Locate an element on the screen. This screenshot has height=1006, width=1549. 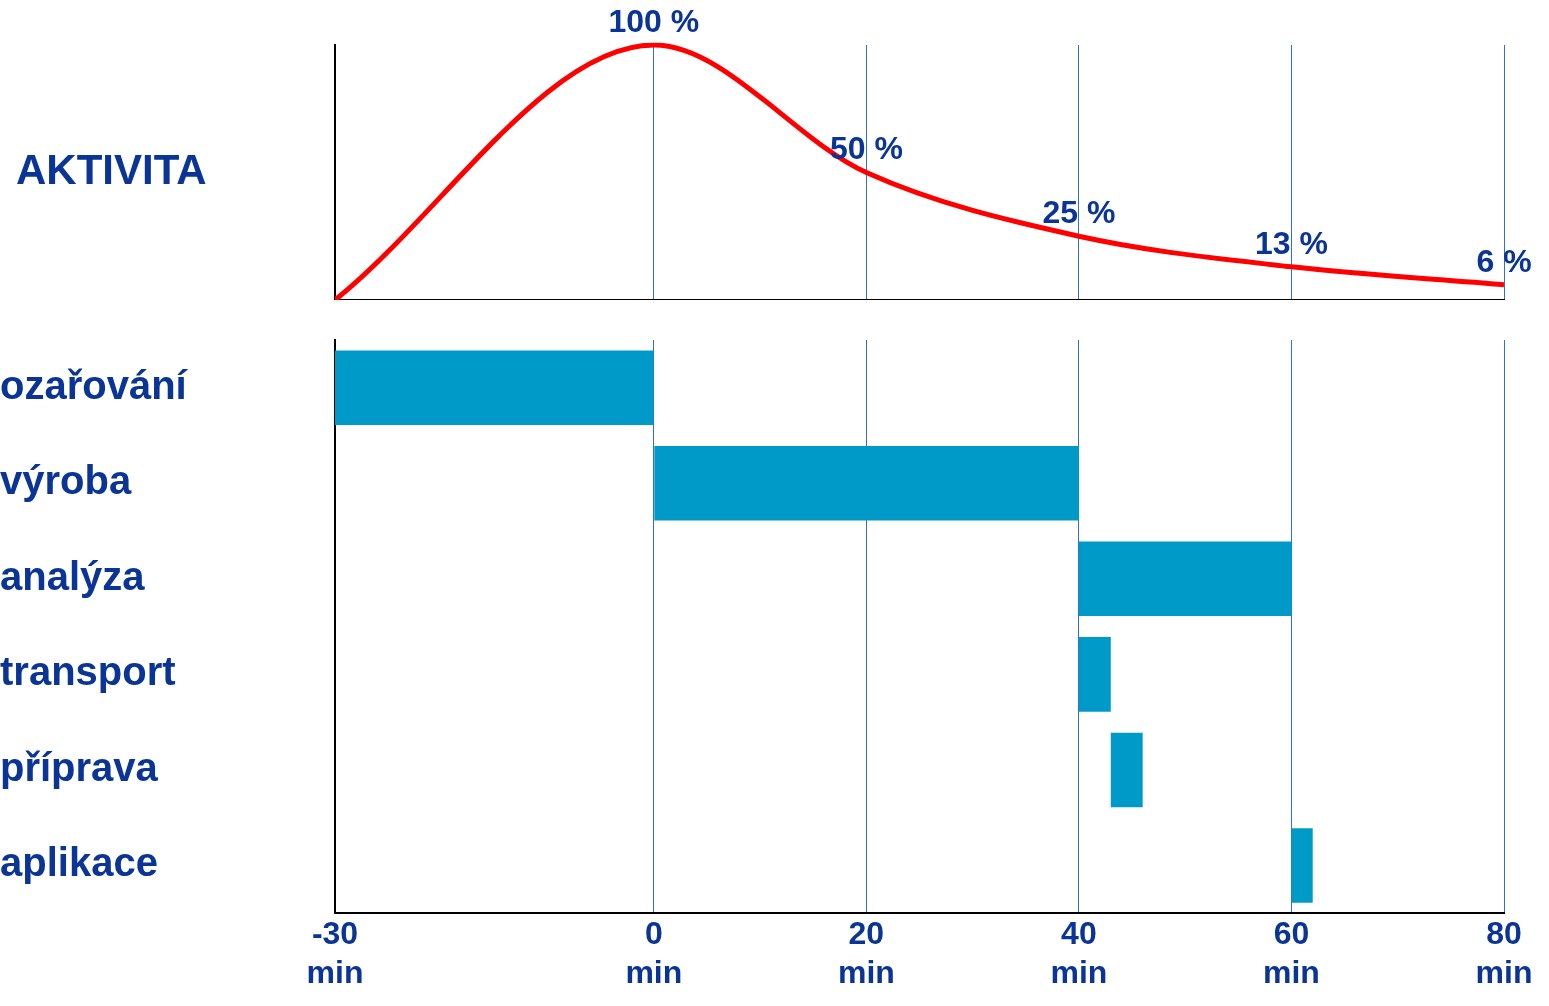
x-tick-label: 0 min is located at coordinates (654, 952).